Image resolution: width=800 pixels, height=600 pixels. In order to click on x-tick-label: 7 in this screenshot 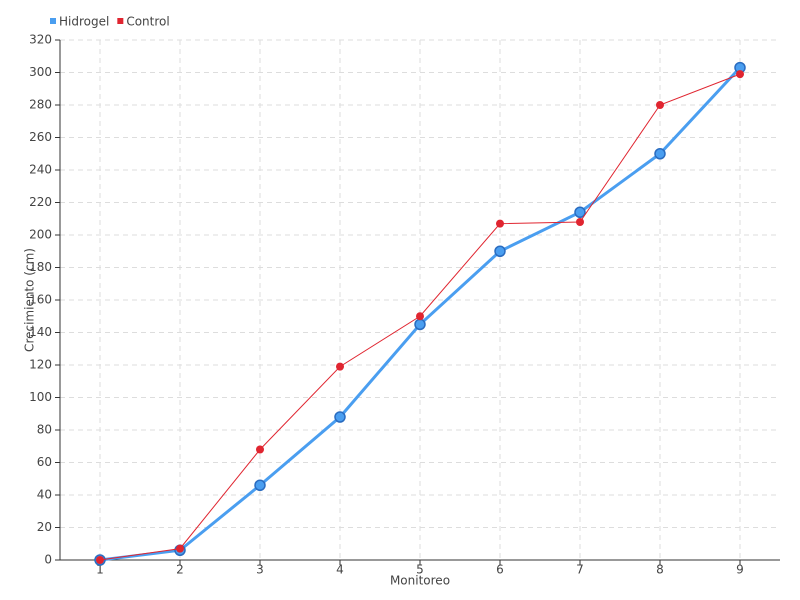, I will do `click(580, 570)`.